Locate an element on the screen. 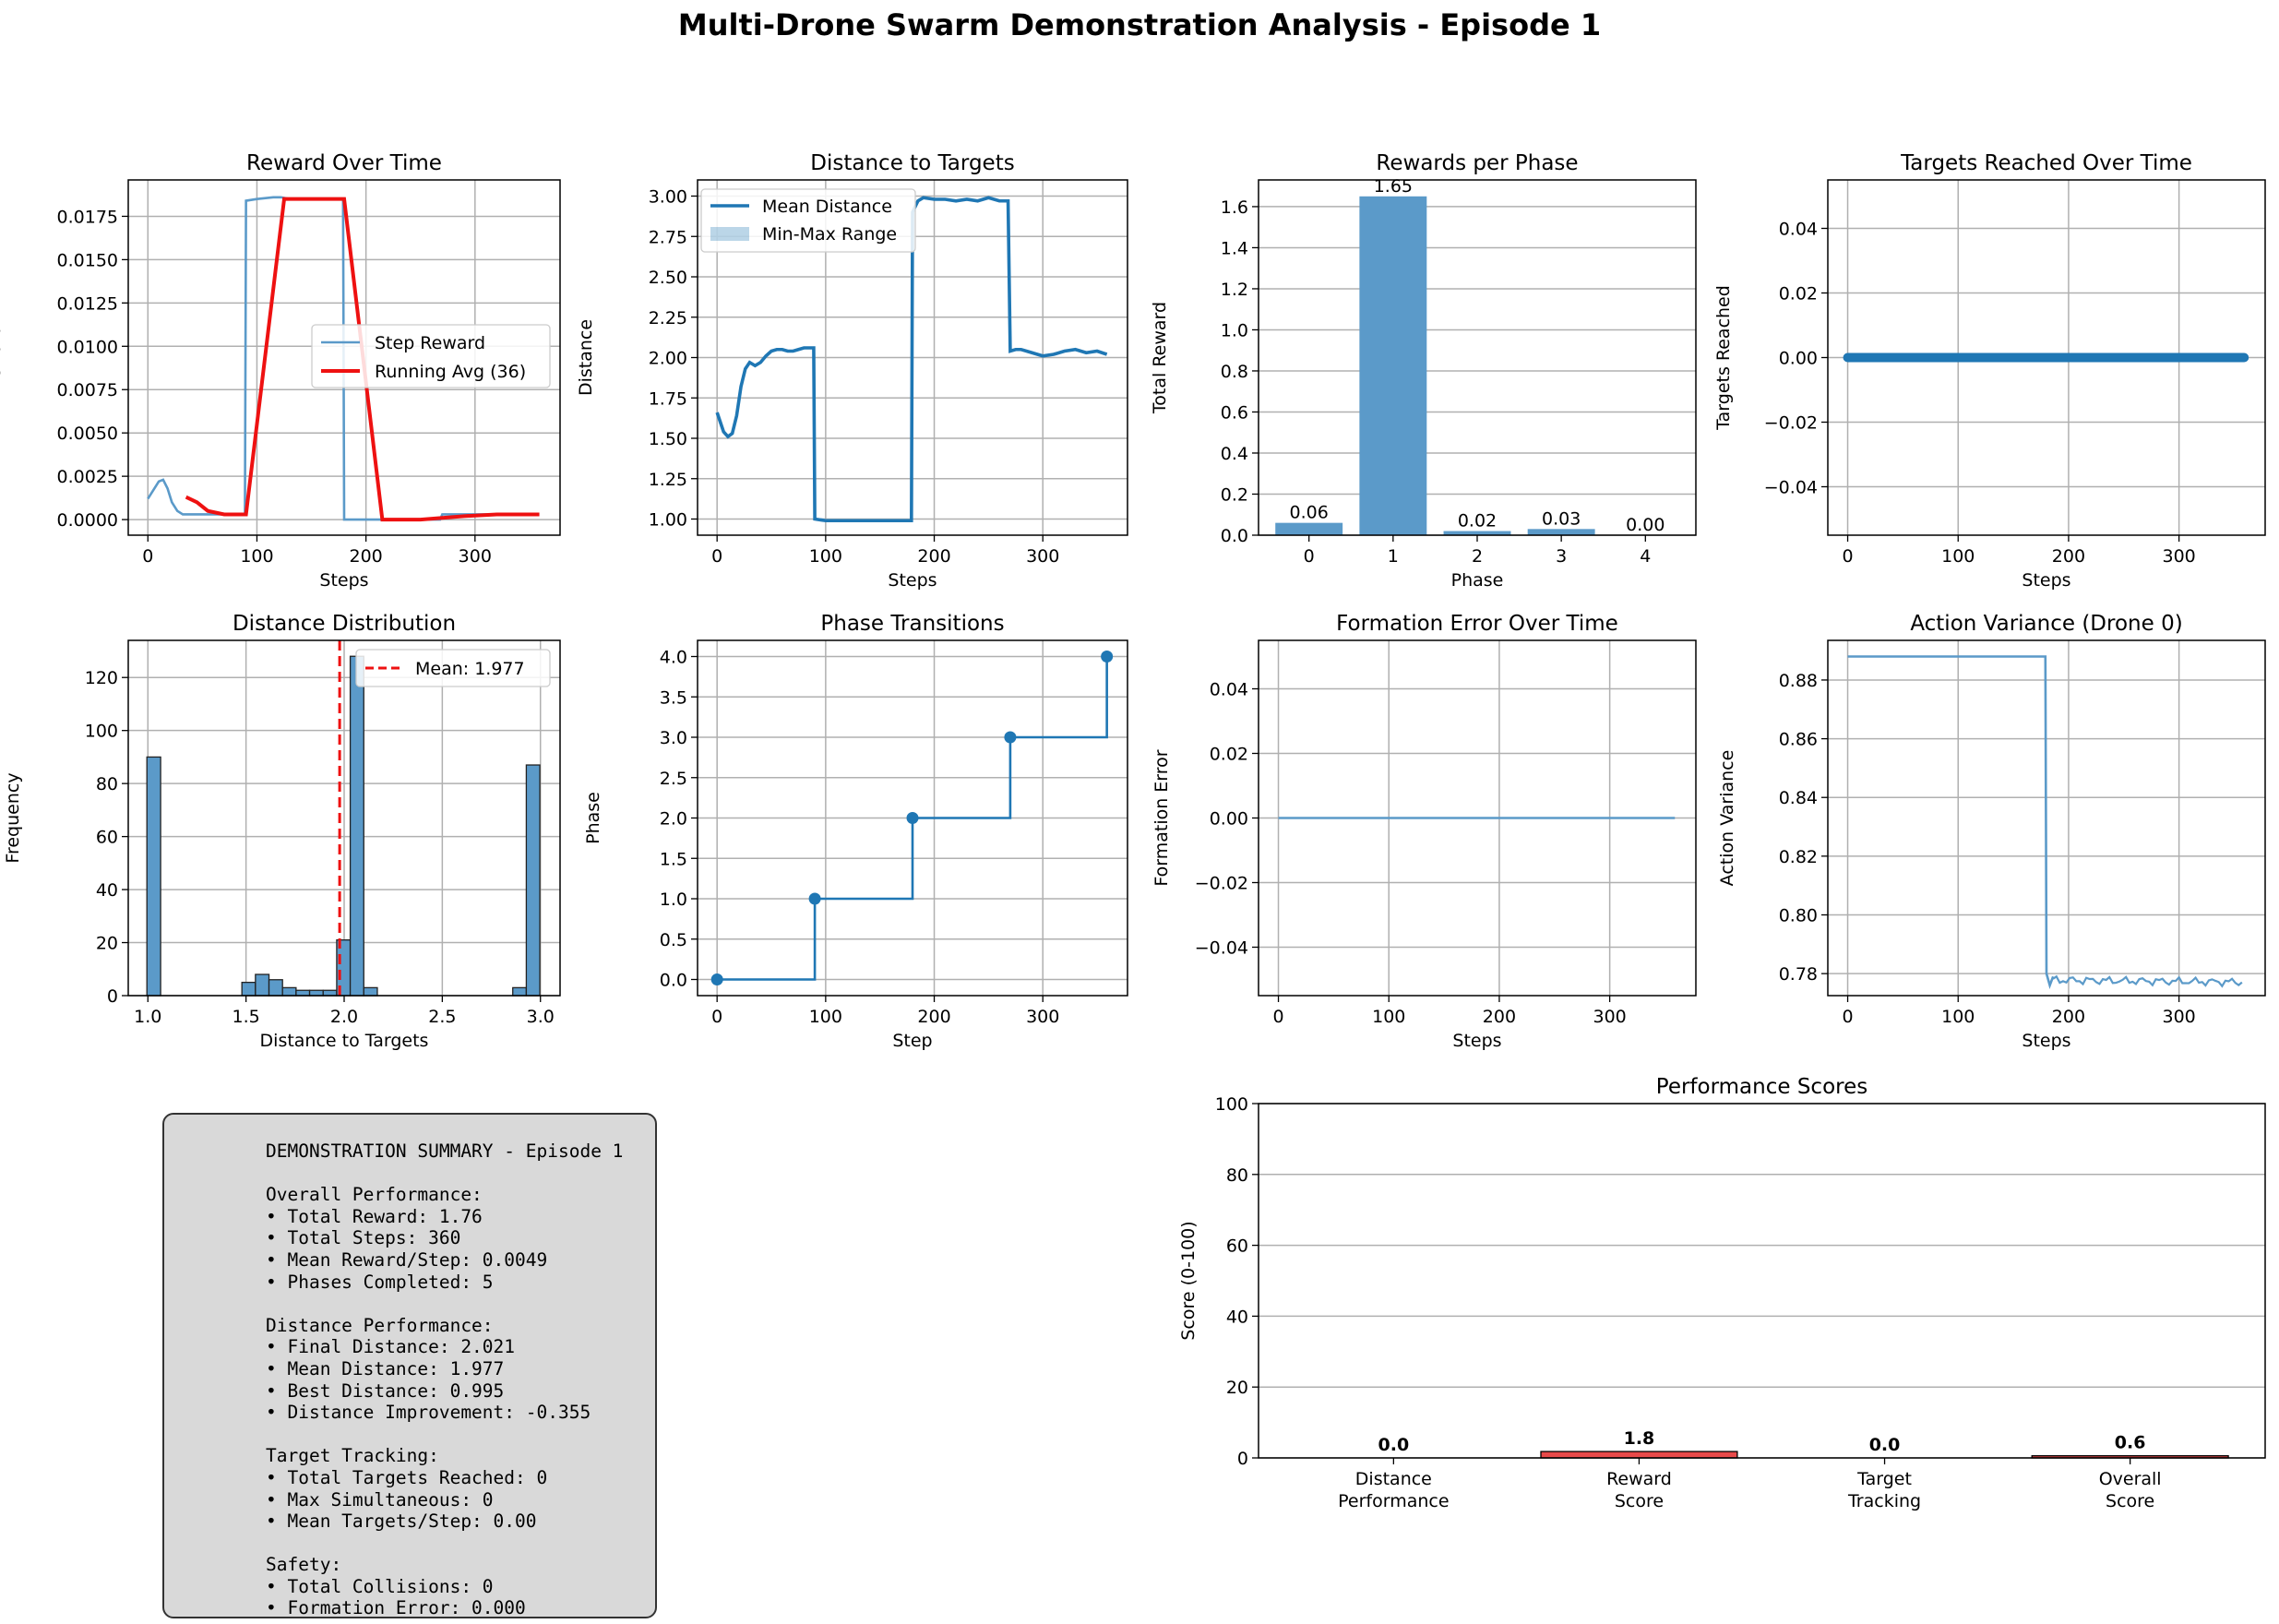 The height and width of the screenshot is (1624, 2279). bar-value-label: 0.03 is located at coordinates (1561, 518).